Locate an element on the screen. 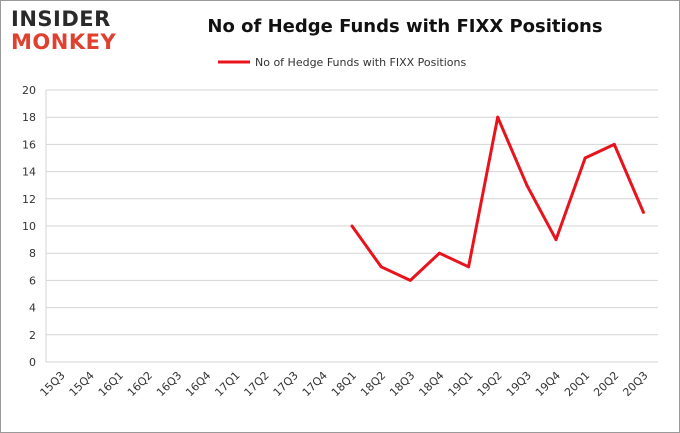  y-tick-label: 20 is located at coordinates (29, 90).